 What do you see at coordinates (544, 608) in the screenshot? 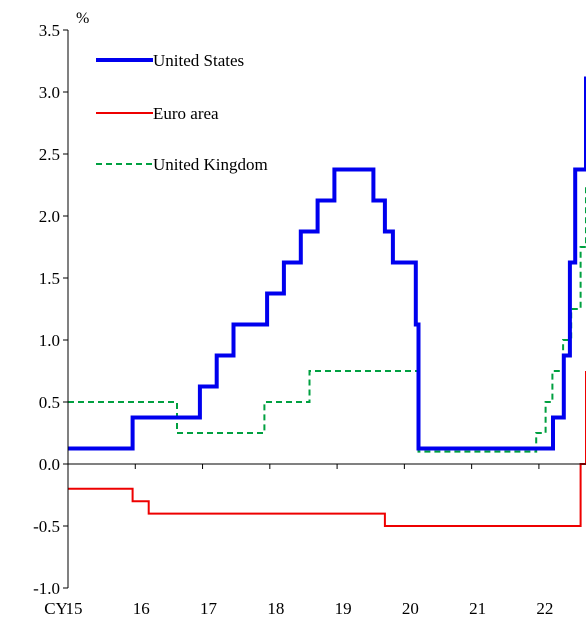
I see `x-tick-label: 22` at bounding box center [544, 608].